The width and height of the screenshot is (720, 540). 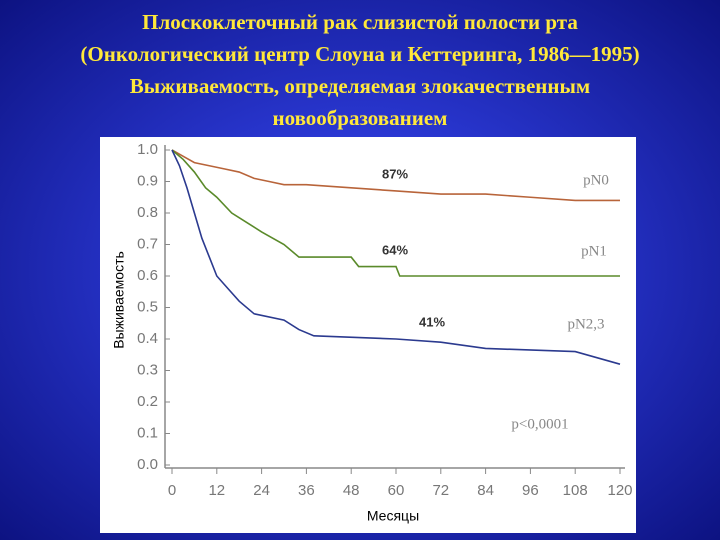 What do you see at coordinates (485, 490) in the screenshot?
I see `x-tick-label: 84` at bounding box center [485, 490].